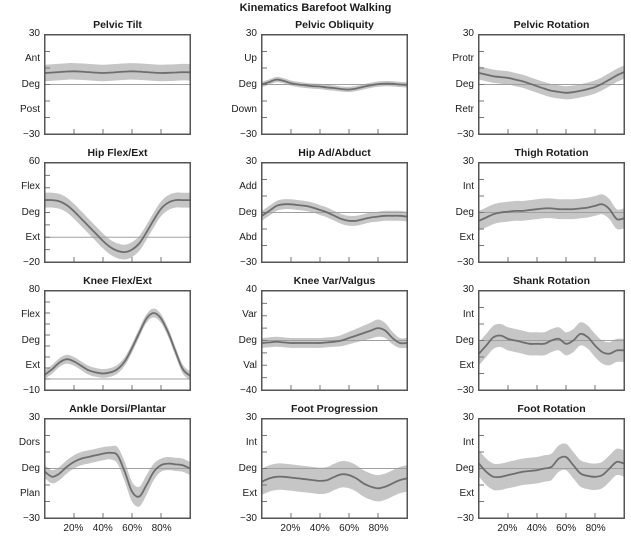 The height and width of the screenshot is (547, 631). I want to click on panel-title: Knee Var/Valgus, so click(334, 281).